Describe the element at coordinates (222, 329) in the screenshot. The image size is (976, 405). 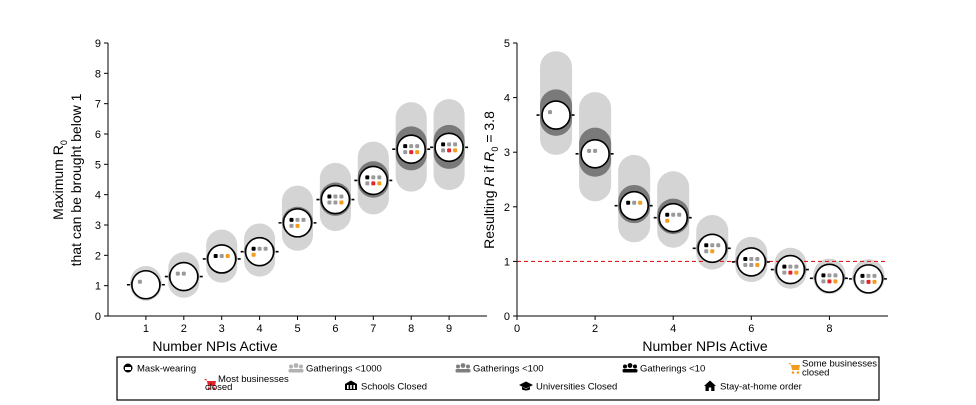
I see `left-xtick-label-3: 3` at that location.